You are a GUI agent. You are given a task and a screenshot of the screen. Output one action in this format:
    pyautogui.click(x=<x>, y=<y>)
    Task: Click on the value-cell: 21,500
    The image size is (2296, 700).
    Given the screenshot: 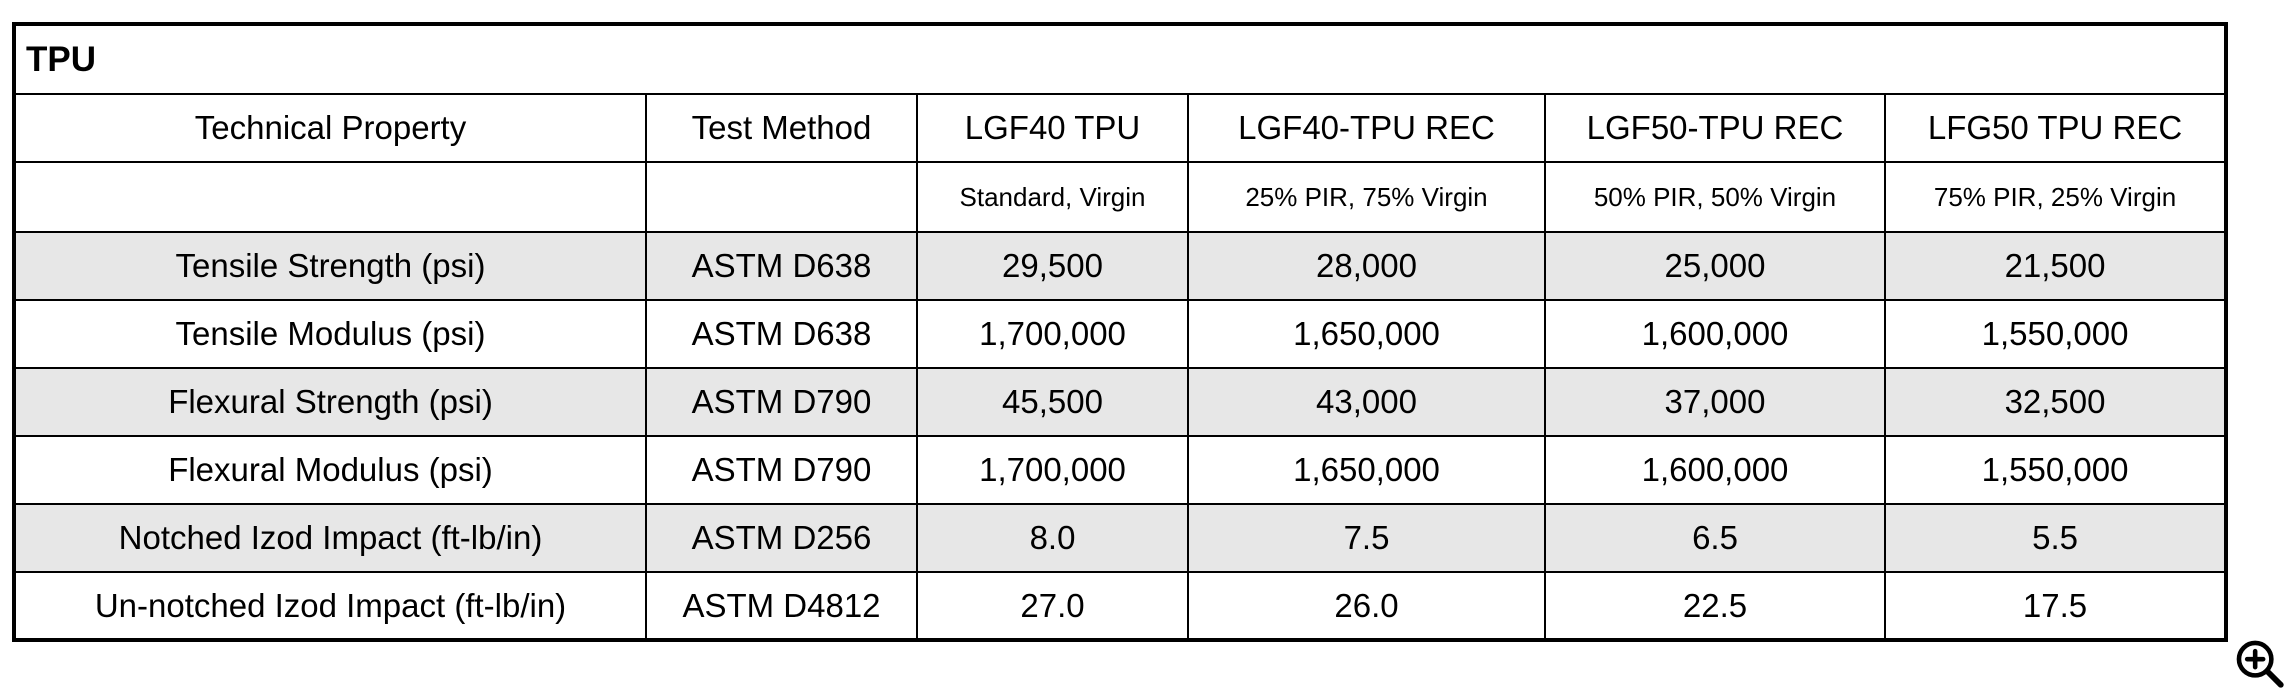 What is the action you would take?
    pyautogui.click(x=2055, y=266)
    